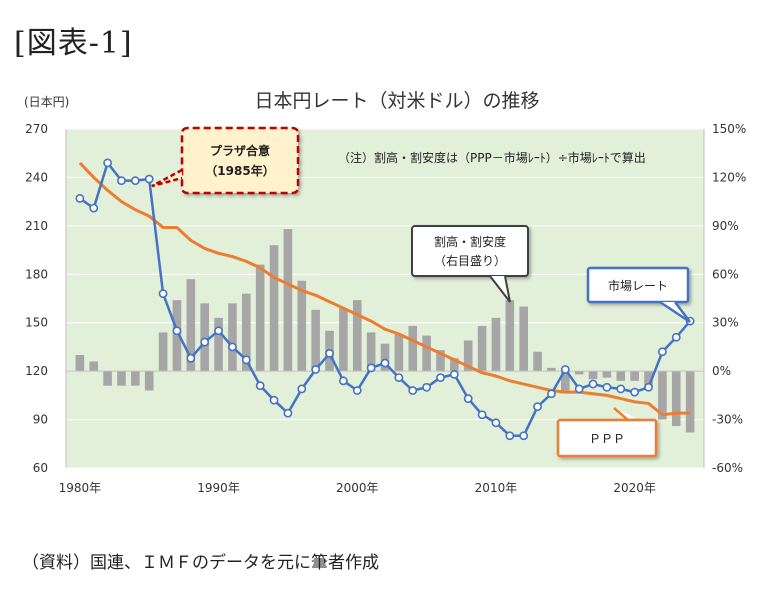  What do you see at coordinates (396, 101) in the screenshot?
I see `chart-title: 日本円レート（対米ドル）の推移` at bounding box center [396, 101].